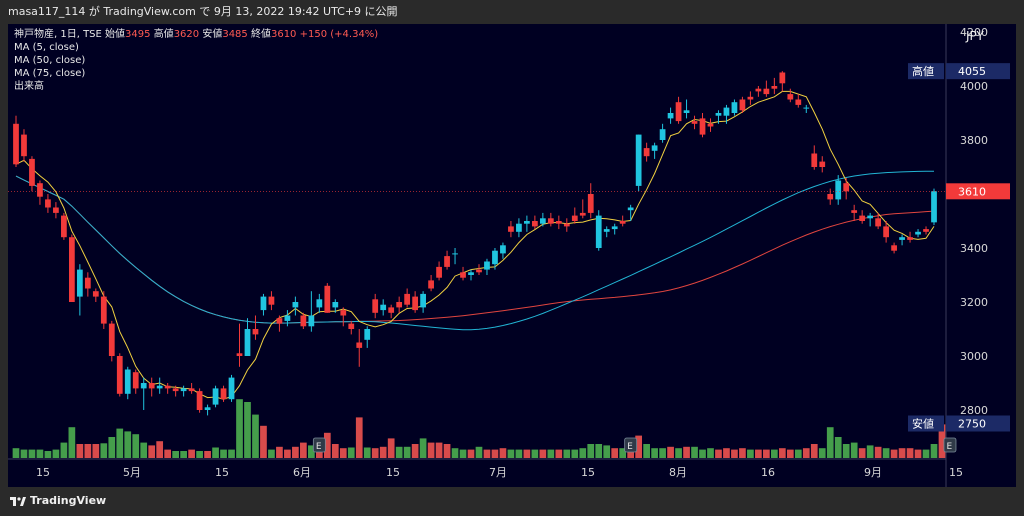  What do you see at coordinates (50, 73) in the screenshot?
I see `legend-ma75: MA (75, close)` at bounding box center [50, 73].